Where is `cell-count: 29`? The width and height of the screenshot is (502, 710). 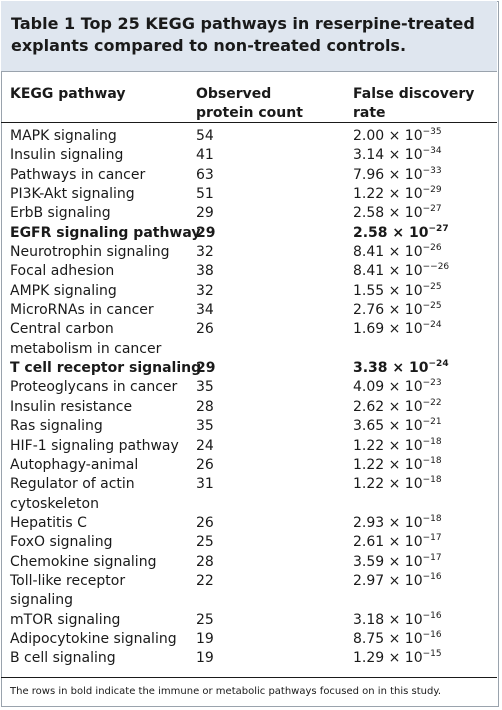
cell-count: 29 is located at coordinates (206, 232).